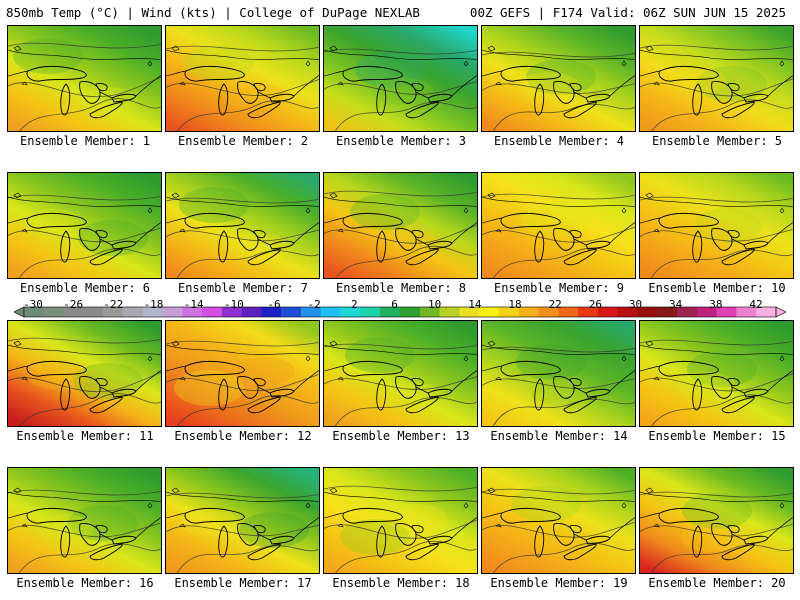 The width and height of the screenshot is (800, 600). What do you see at coordinates (400, 312) in the screenshot?
I see `temperature-colorbar` at bounding box center [400, 312].